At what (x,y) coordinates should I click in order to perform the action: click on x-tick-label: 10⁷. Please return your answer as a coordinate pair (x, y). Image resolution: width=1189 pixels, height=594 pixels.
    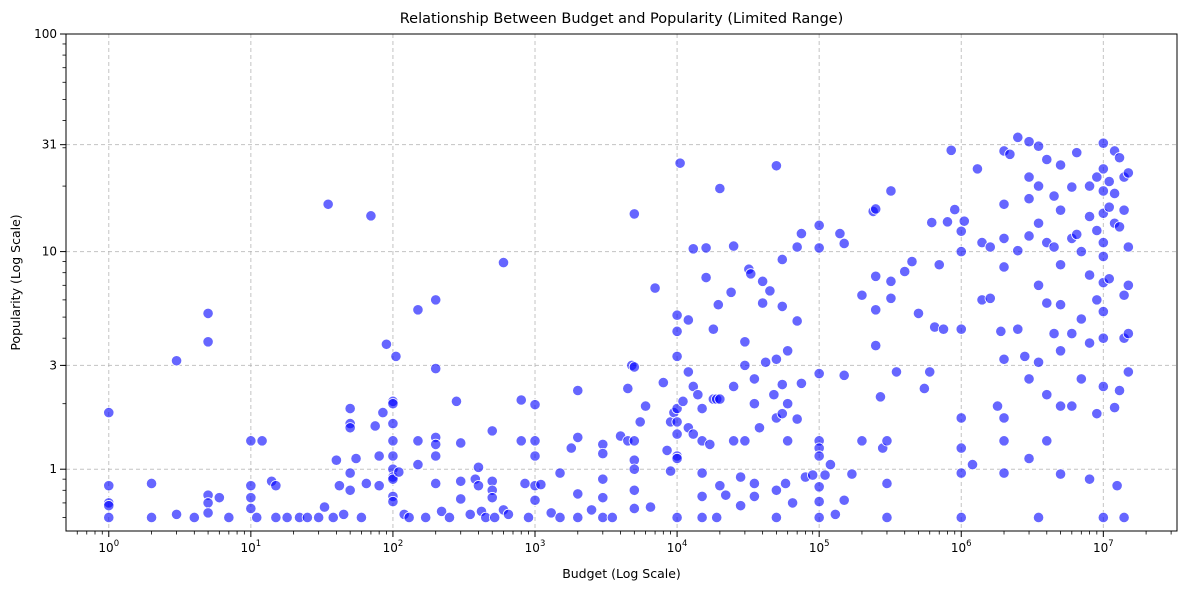
    Looking at the image, I should click on (1103, 547).